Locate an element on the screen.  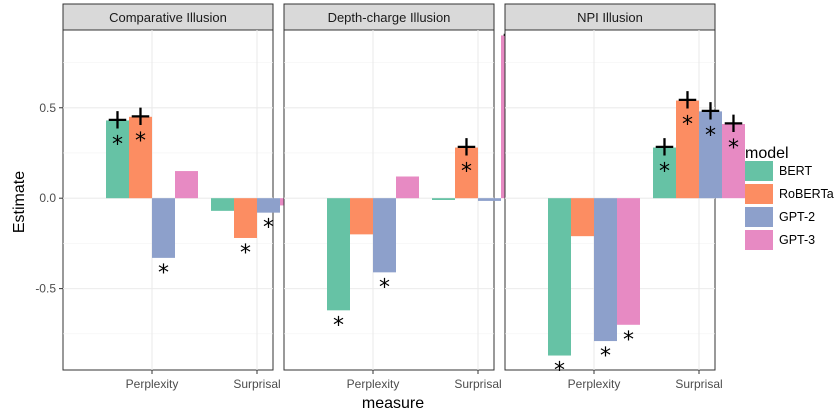
facet-title: Depth-charge Illusion is located at coordinates (389, 17).